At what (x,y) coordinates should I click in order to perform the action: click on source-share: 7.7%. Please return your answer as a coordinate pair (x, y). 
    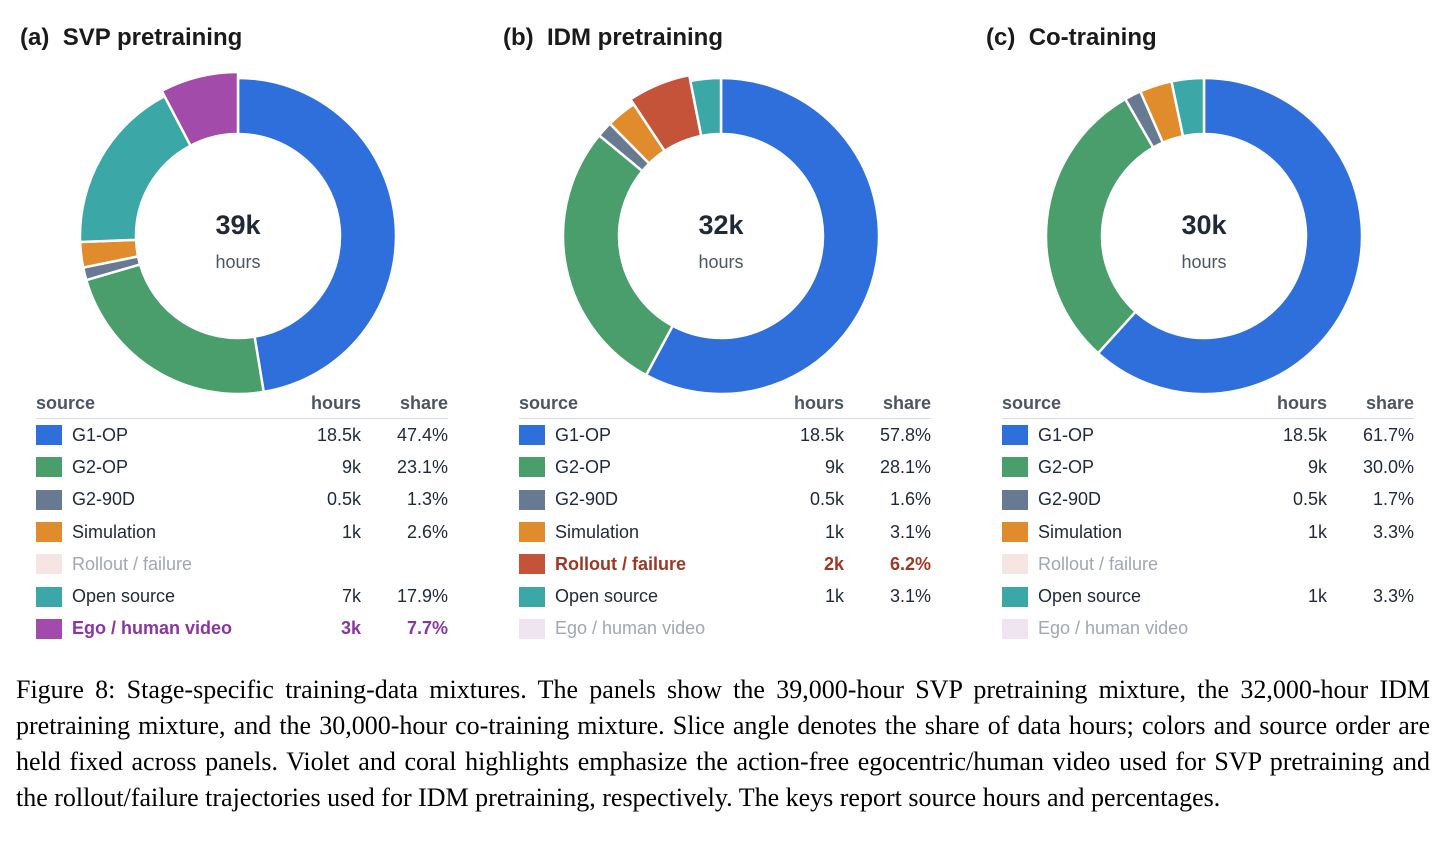
    Looking at the image, I should click on (427, 628).